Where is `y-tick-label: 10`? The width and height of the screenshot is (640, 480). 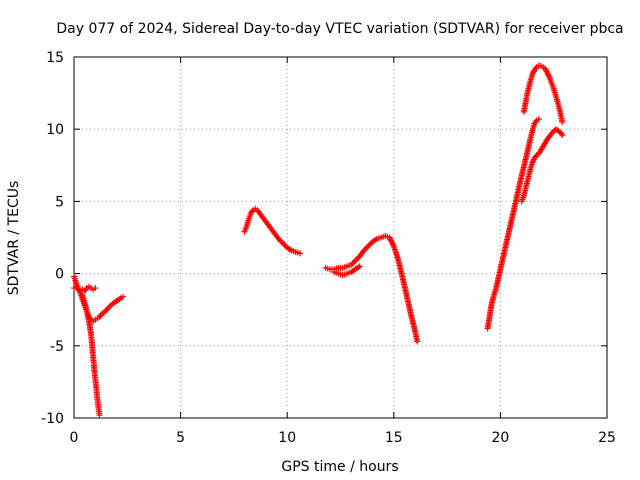
y-tick-label: 10 is located at coordinates (55, 130).